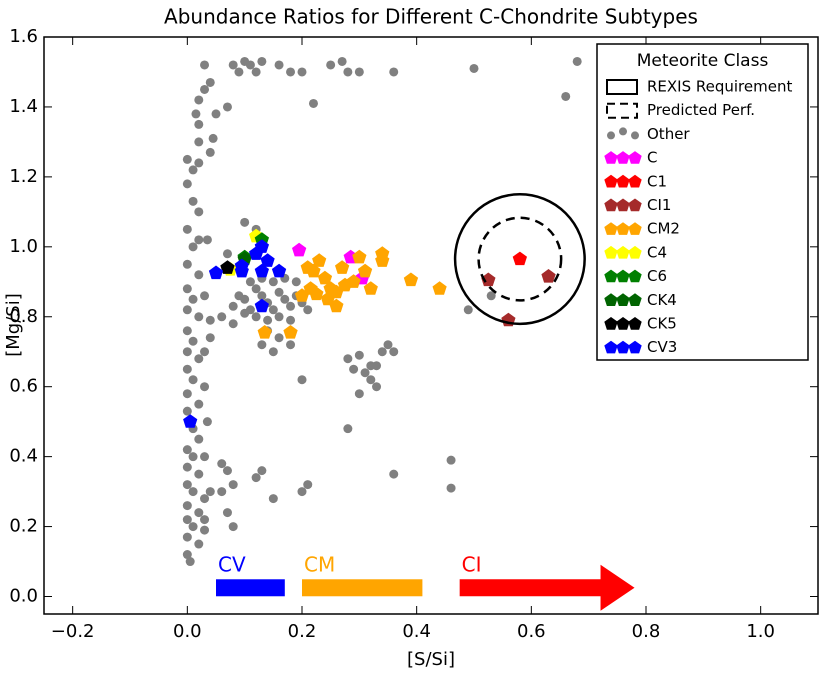 The width and height of the screenshot is (831, 683). Describe the element at coordinates (520, 259) in the screenshot. I see `region-circle` at that location.